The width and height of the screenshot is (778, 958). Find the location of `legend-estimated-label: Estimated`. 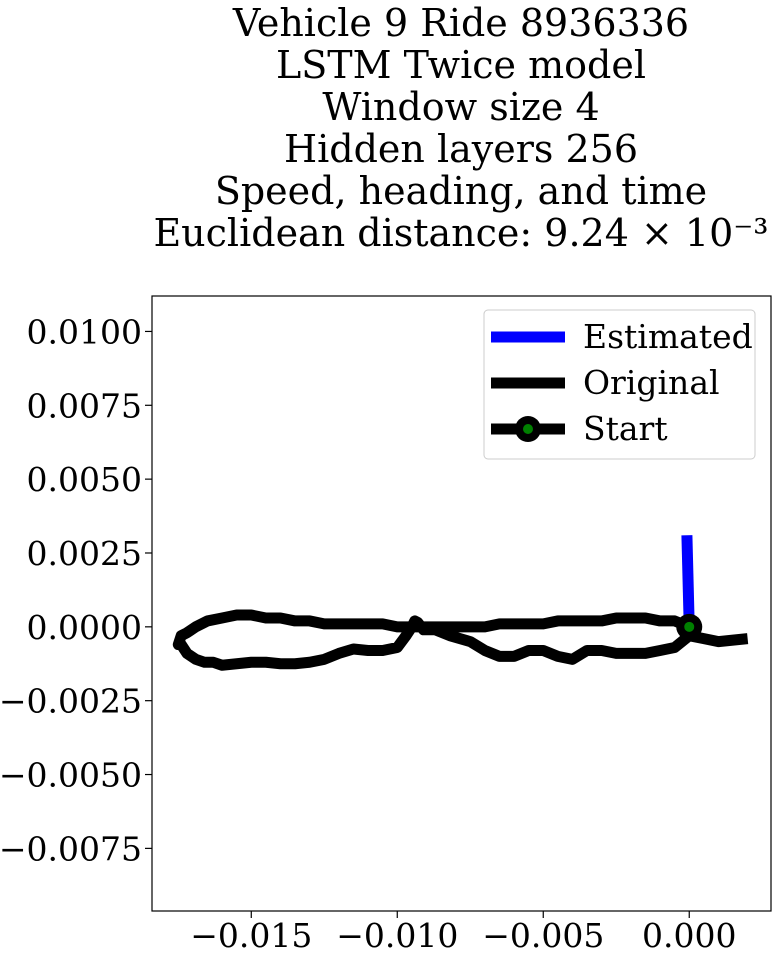

legend-estimated-label: Estimated is located at coordinates (668, 336).